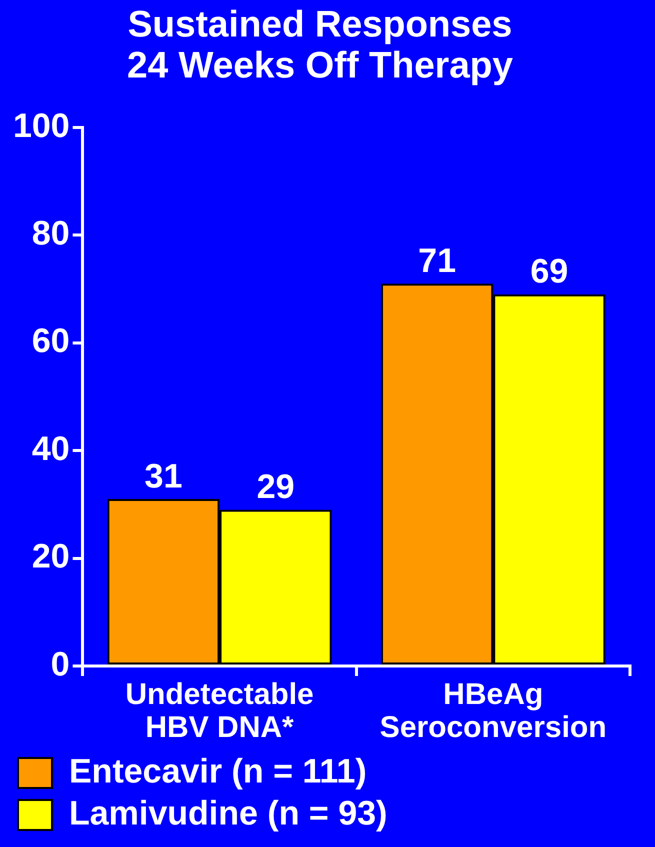 This screenshot has height=847, width=655. What do you see at coordinates (228, 813) in the screenshot?
I see `legend-label: Lamivudine (n = 93)` at bounding box center [228, 813].